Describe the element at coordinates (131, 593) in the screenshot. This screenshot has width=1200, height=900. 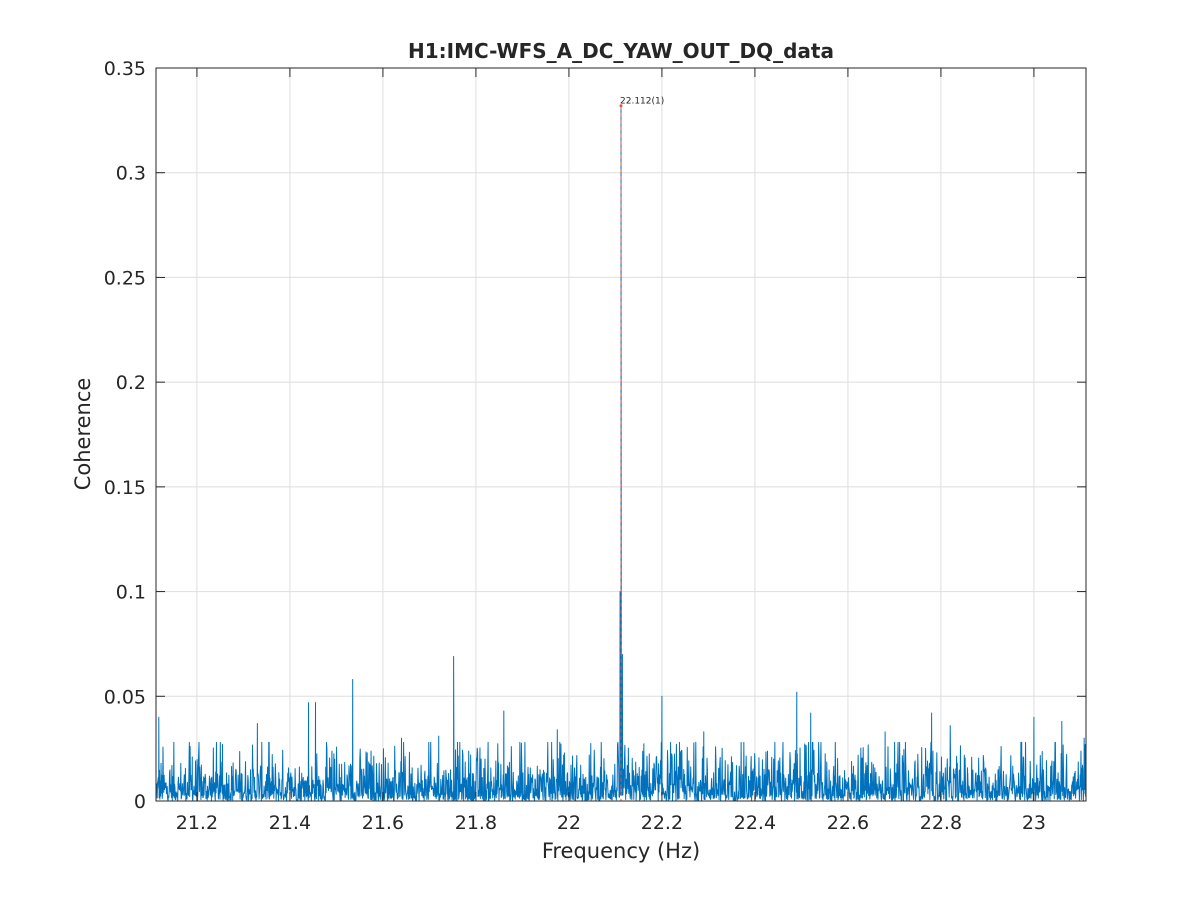
I see `y-tick-label: 0.1` at that location.